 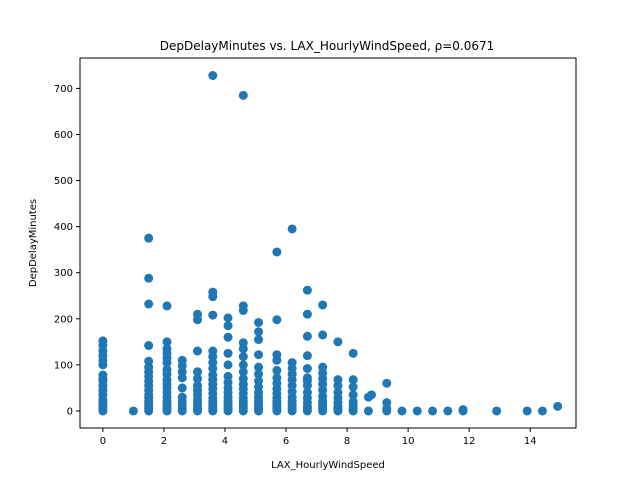 What do you see at coordinates (328, 465) in the screenshot?
I see `x-axis-label: LAX_HourlyWindSpeed` at bounding box center [328, 465].